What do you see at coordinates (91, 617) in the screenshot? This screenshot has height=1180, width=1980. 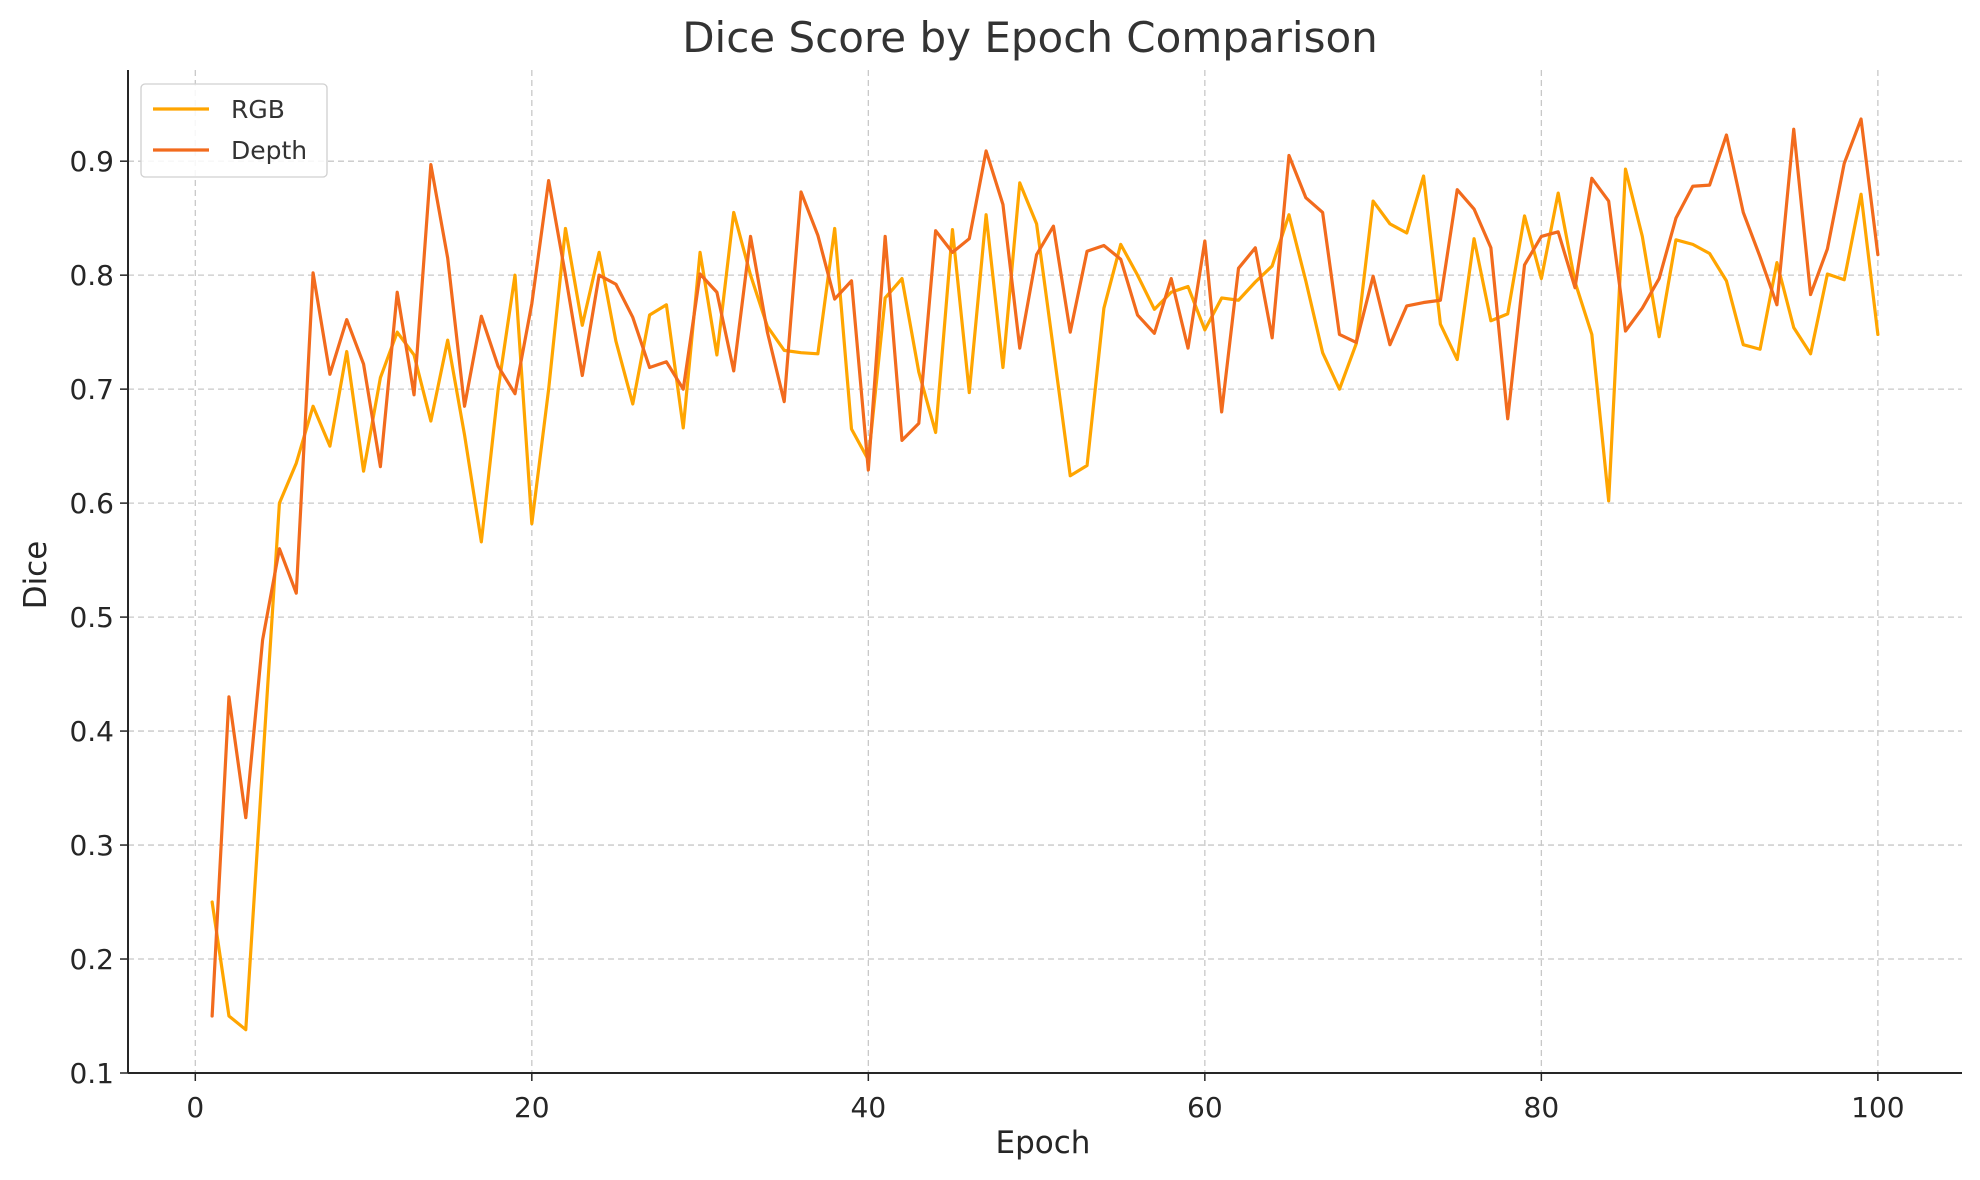 I see `y-tick-label: 0.5` at bounding box center [91, 617].